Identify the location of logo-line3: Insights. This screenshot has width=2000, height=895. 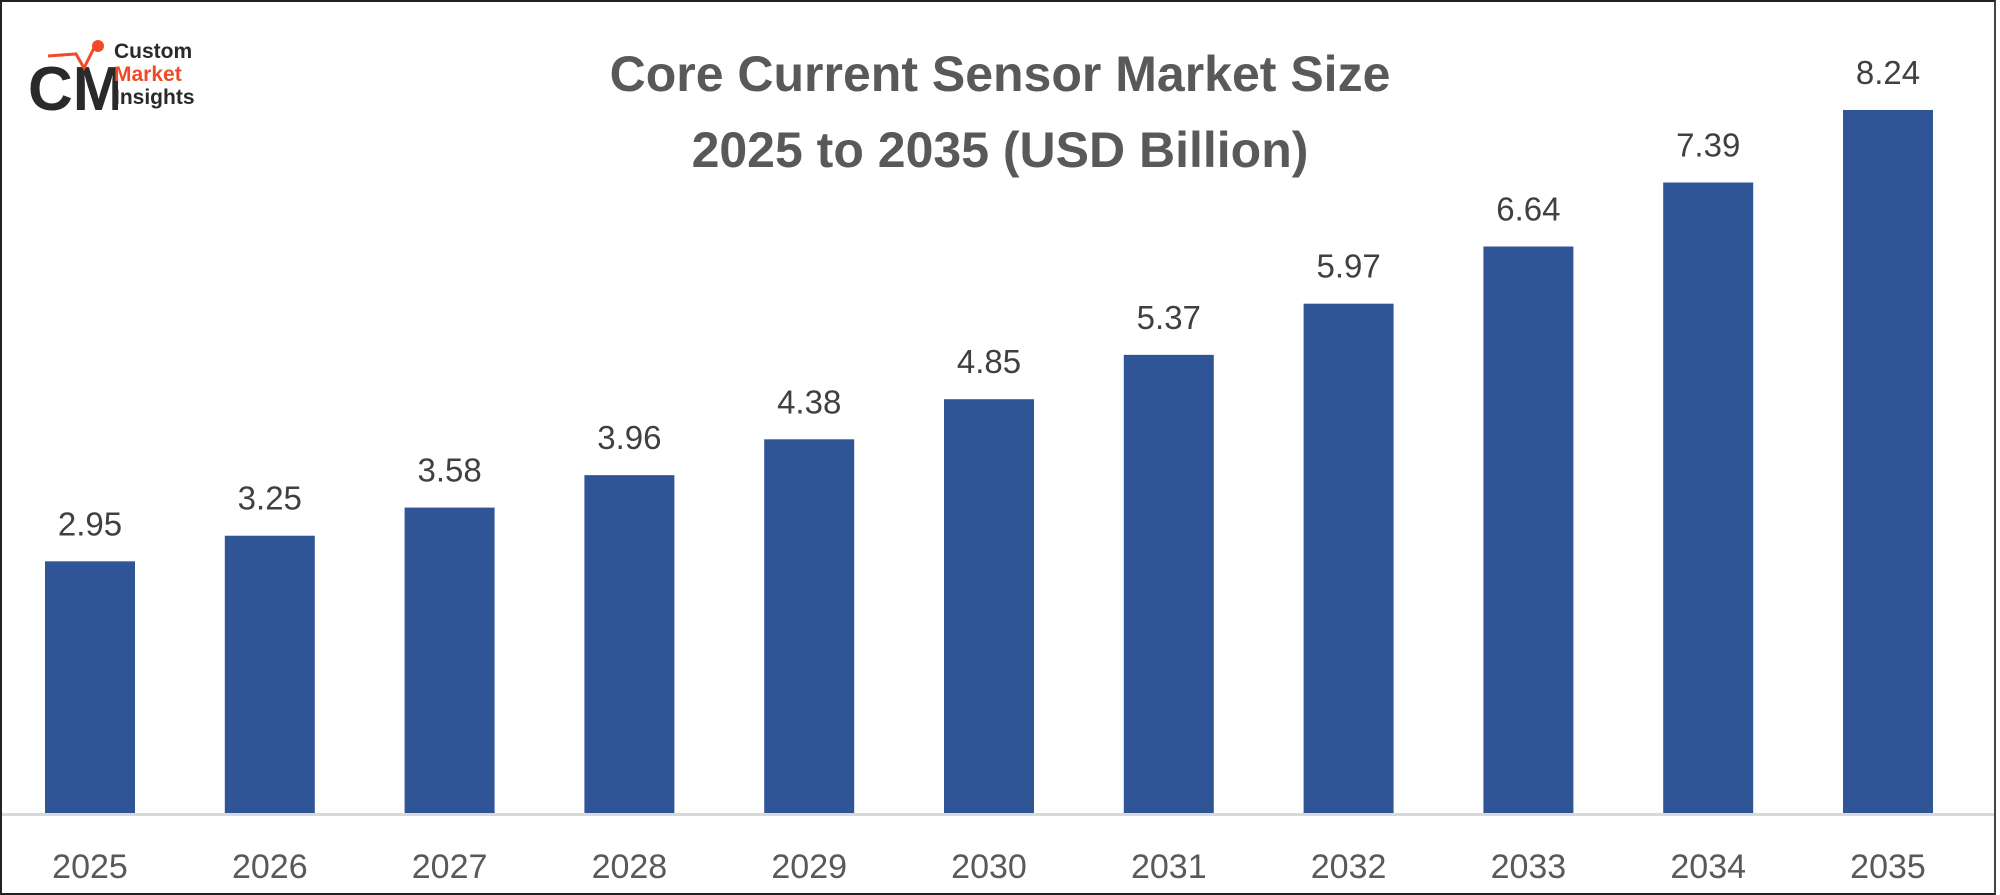
(154, 97).